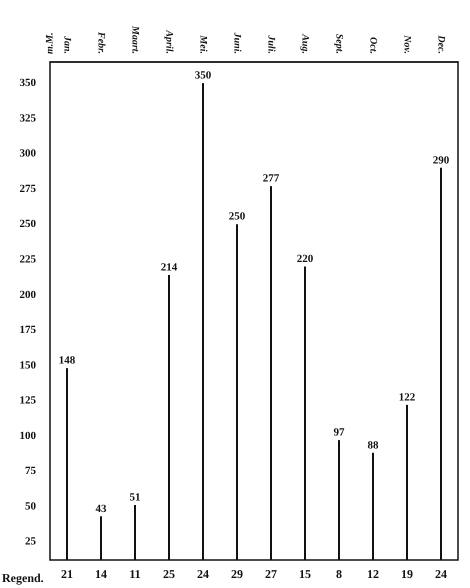  I want to click on y-tick-label: 125, so click(28, 400).